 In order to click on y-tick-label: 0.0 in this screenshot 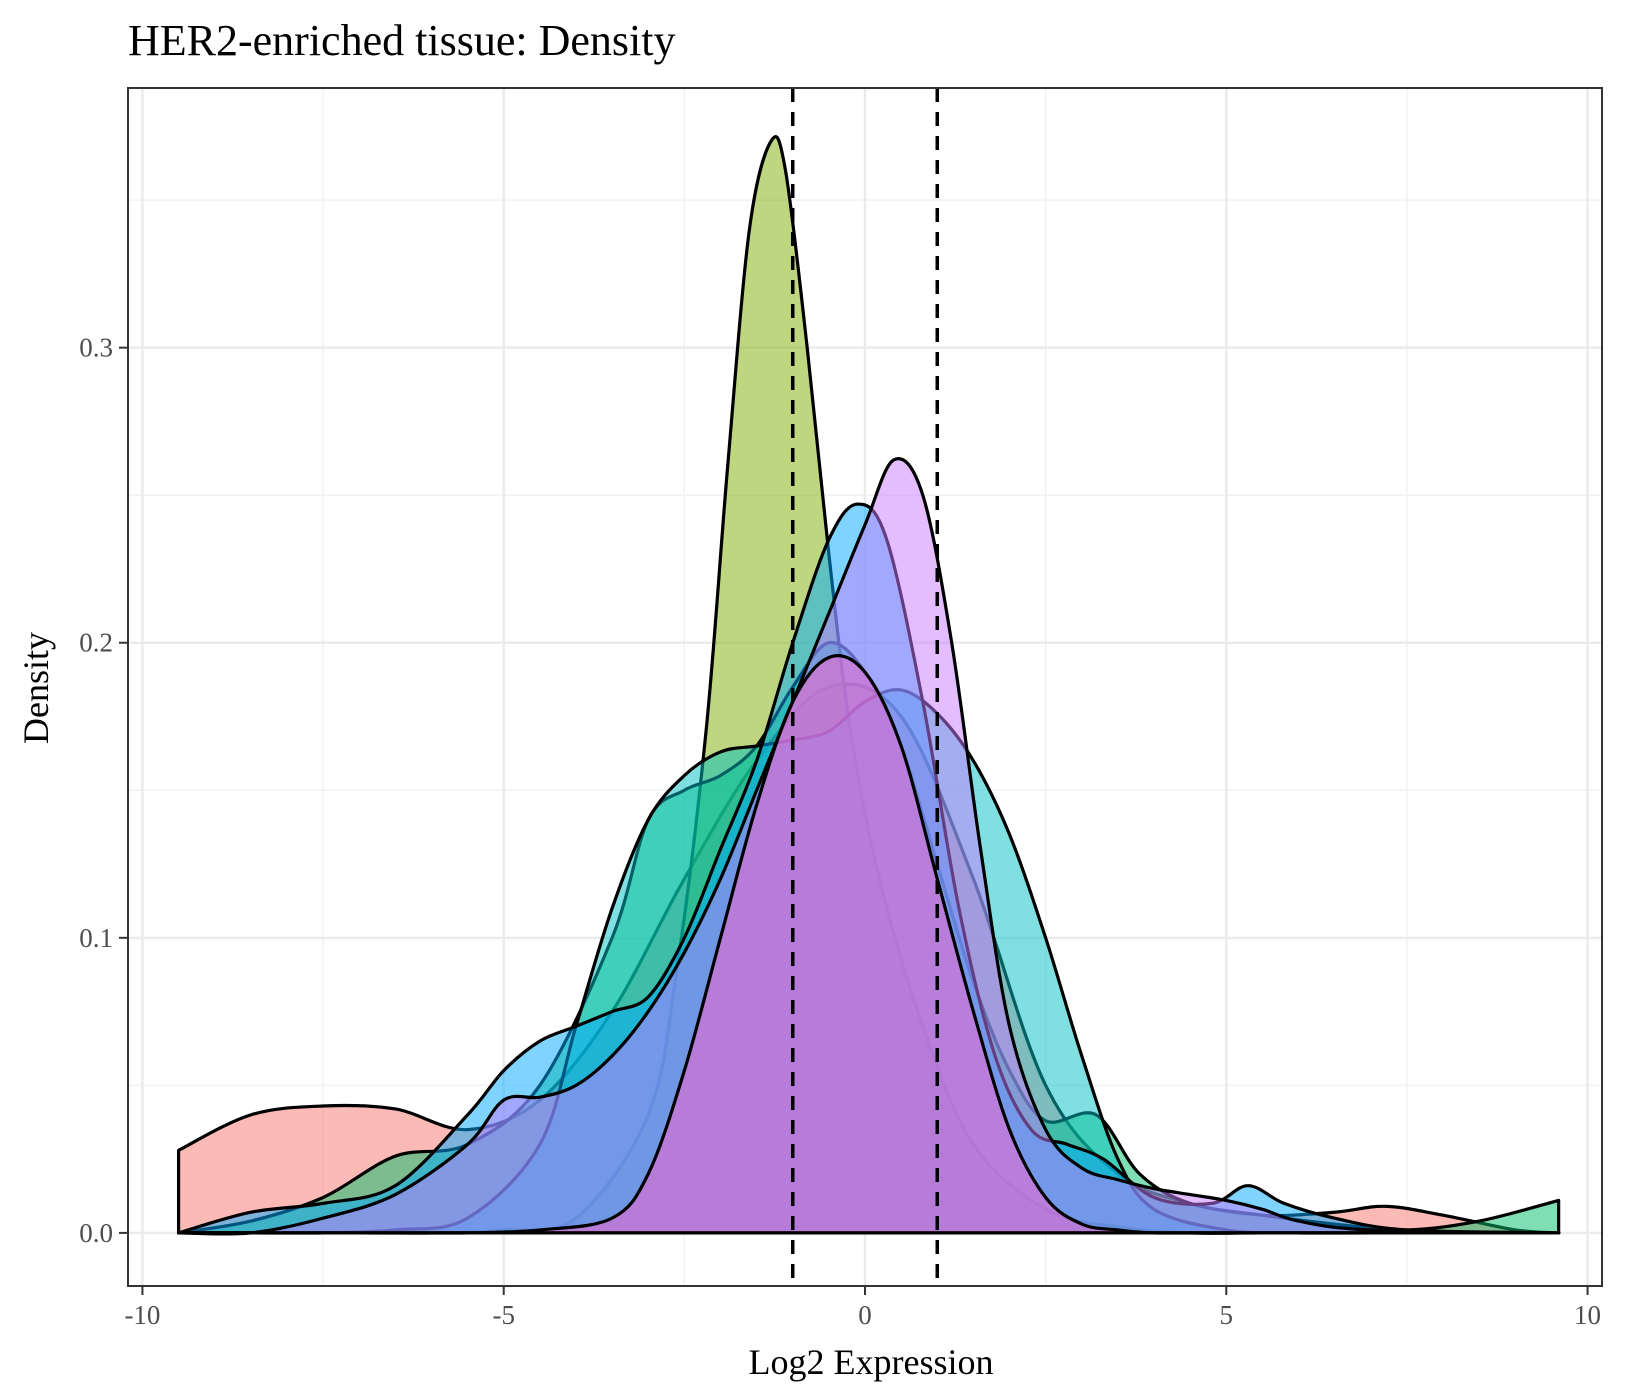, I will do `click(96, 1233)`.